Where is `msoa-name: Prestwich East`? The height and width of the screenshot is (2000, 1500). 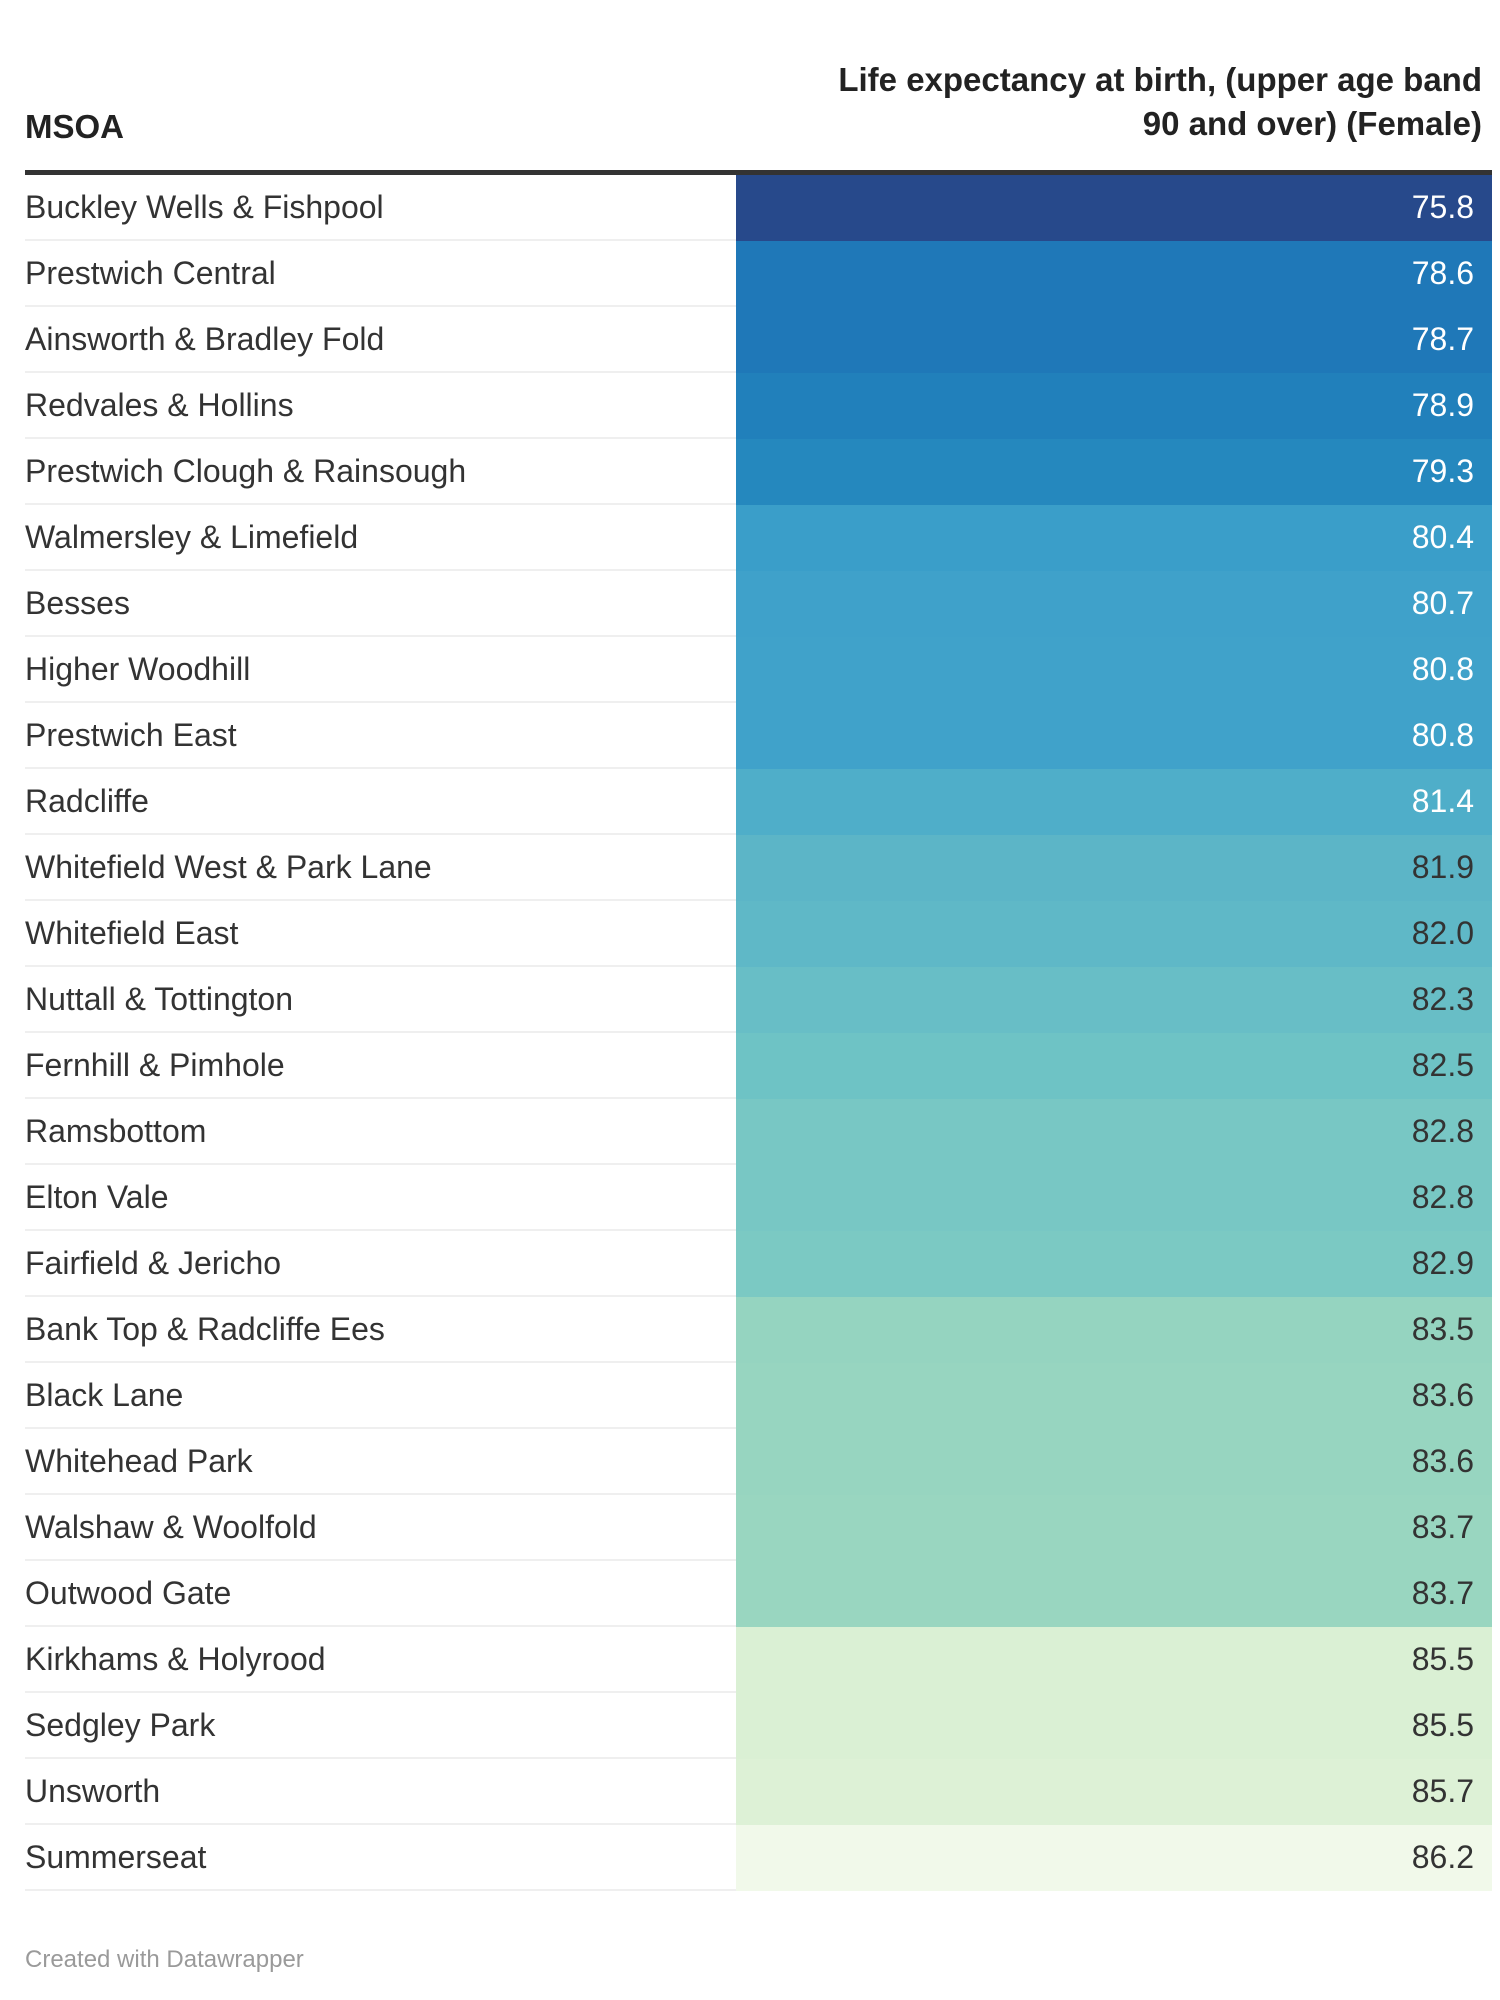 msoa-name: Prestwich East is located at coordinates (131, 735).